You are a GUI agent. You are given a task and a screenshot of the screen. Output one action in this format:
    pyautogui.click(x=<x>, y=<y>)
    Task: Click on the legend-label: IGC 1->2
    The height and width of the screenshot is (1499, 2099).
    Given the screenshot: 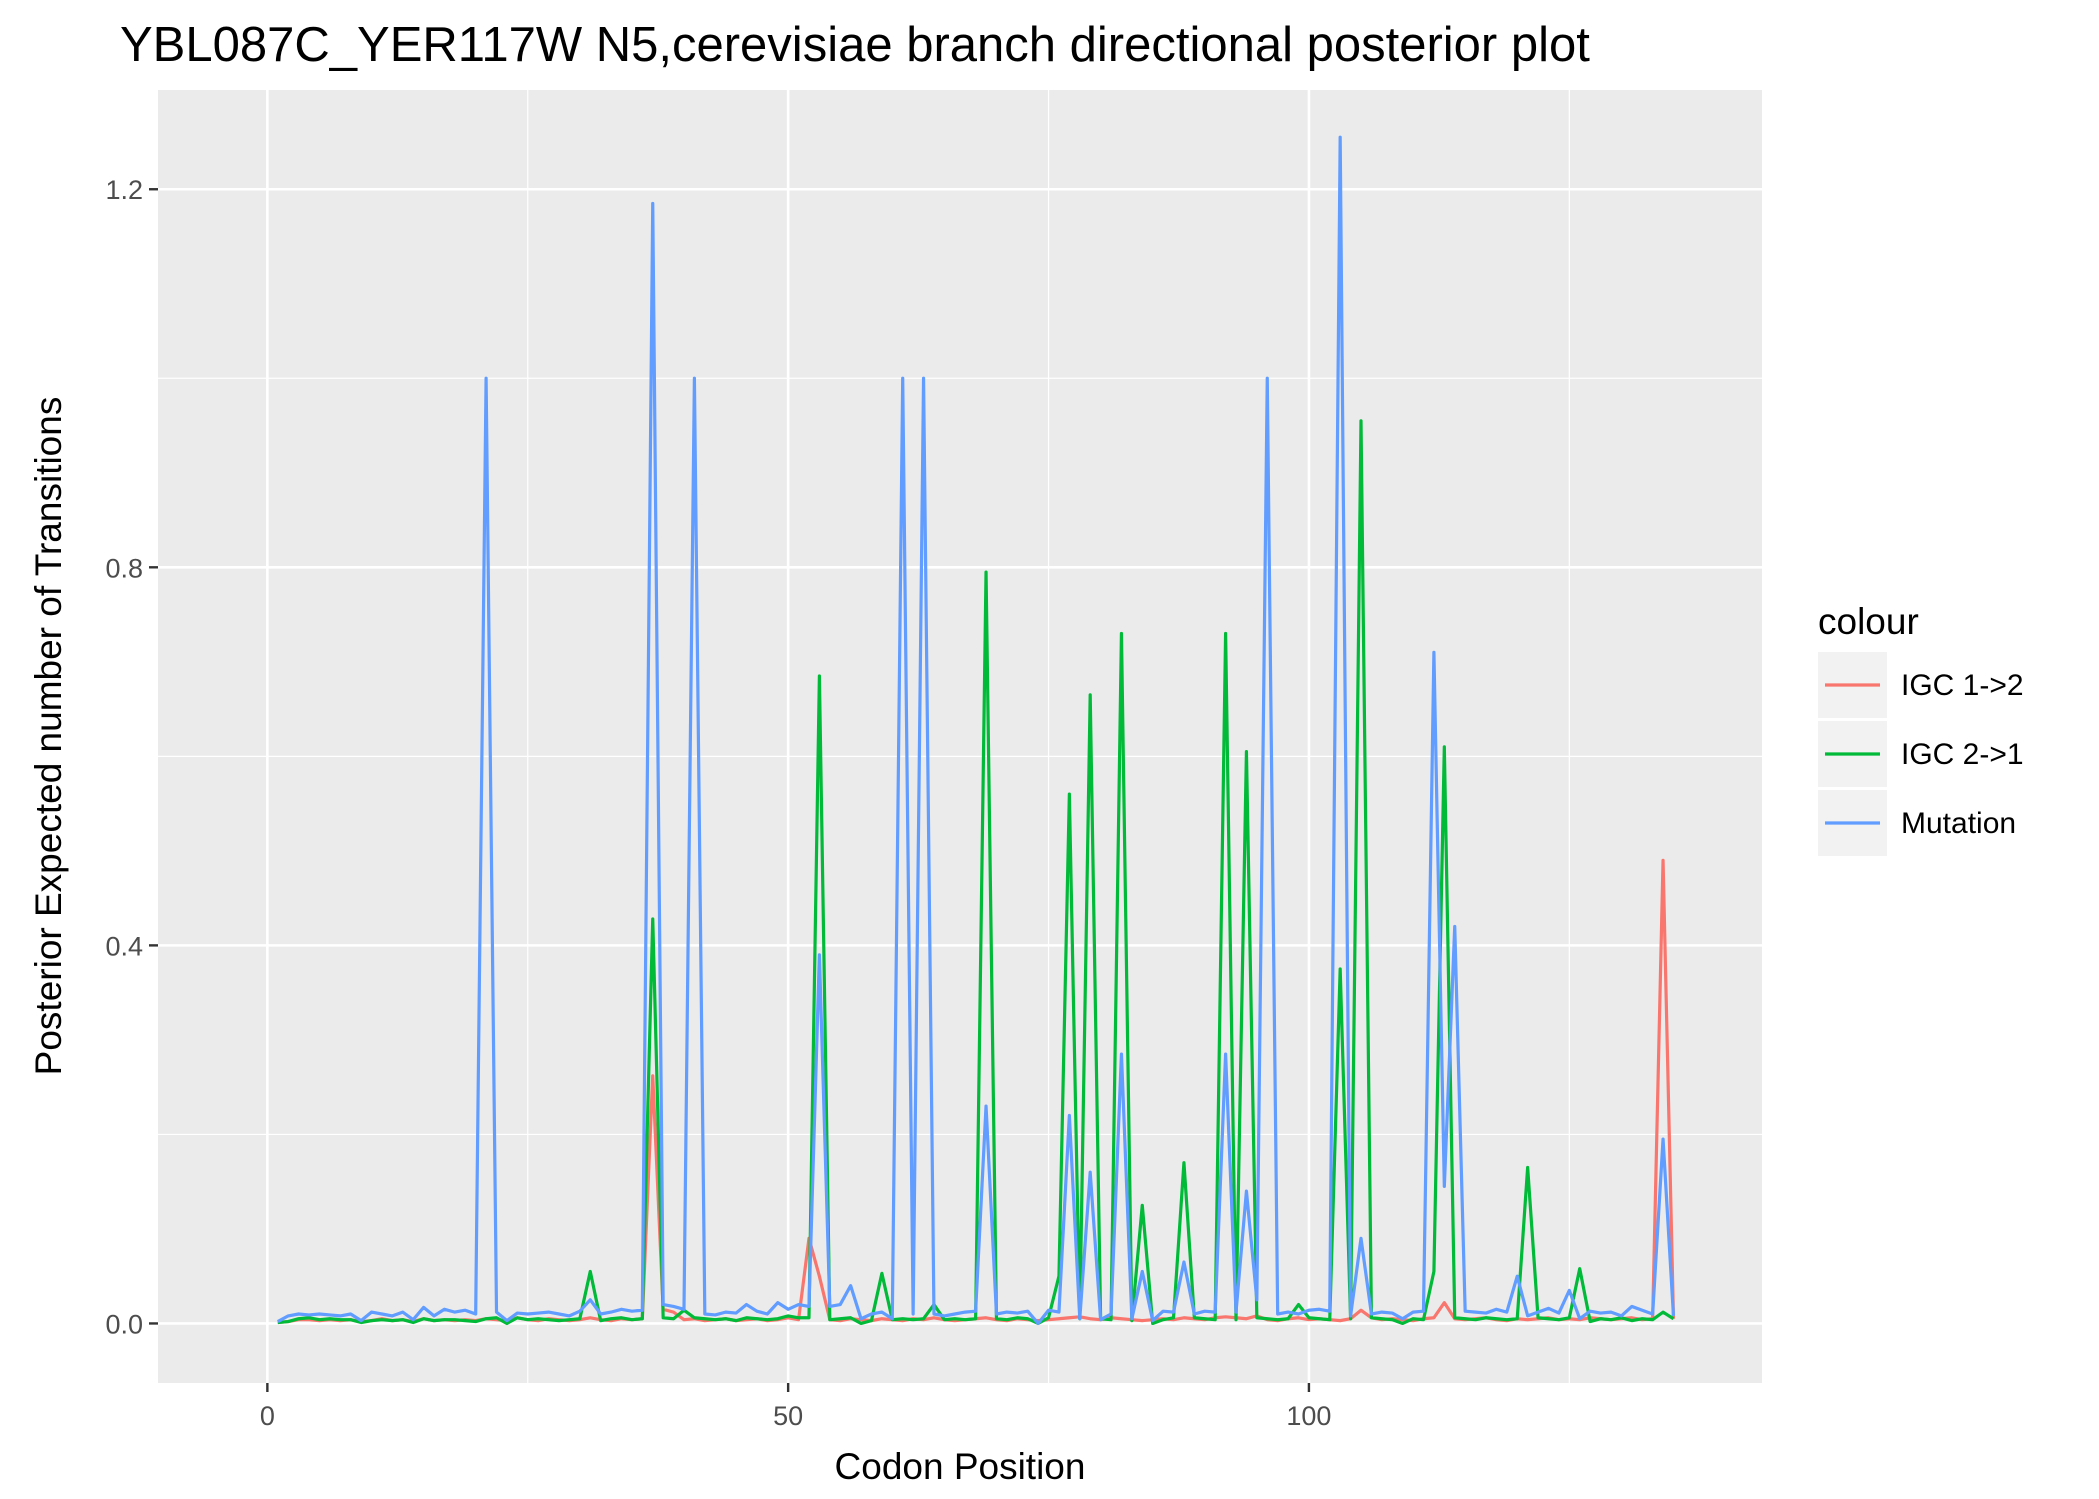 What is the action you would take?
    pyautogui.click(x=1962, y=685)
    